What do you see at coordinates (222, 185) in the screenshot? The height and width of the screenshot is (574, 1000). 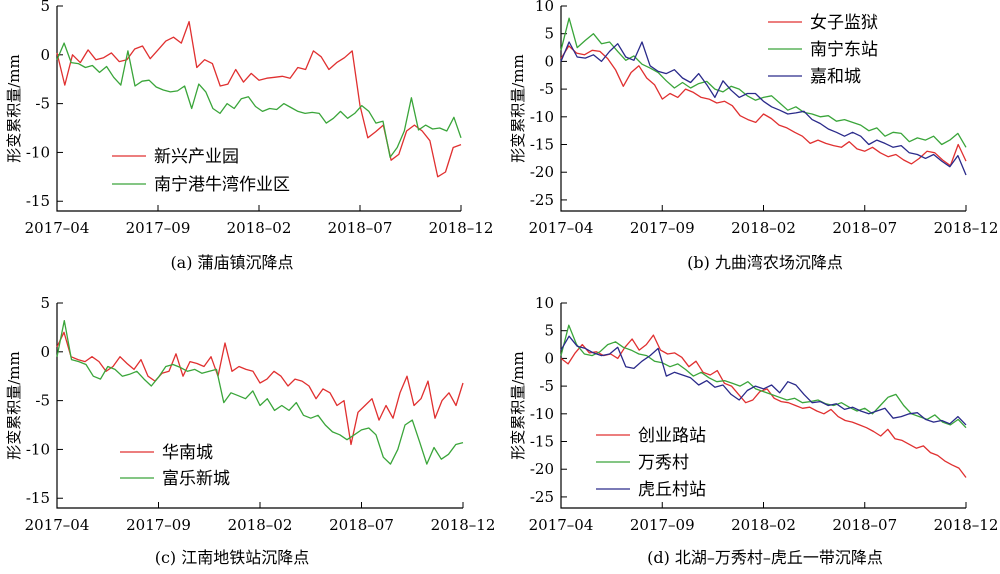 I see `legend-label: 南宁港牛湾作业区` at bounding box center [222, 185].